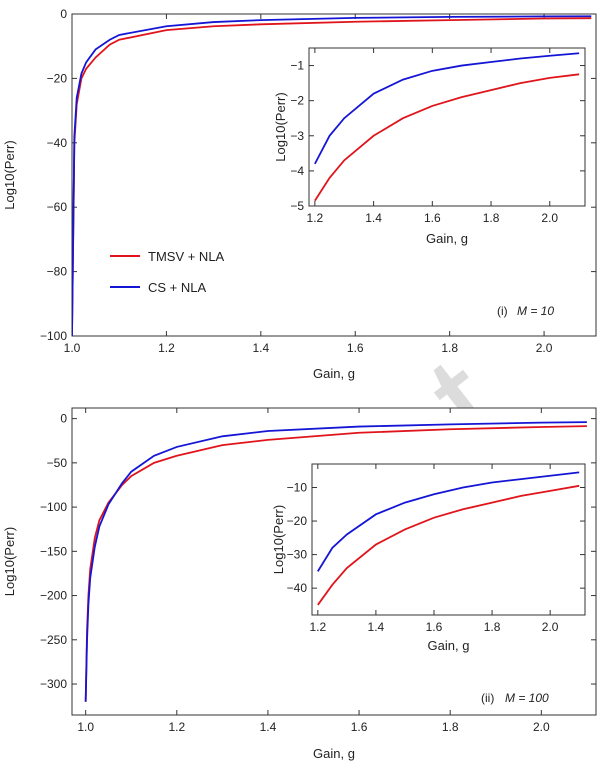 This screenshot has width=607, height=776. Describe the element at coordinates (527, 698) in the screenshot. I see `panel-param-ii: M = 100` at that location.